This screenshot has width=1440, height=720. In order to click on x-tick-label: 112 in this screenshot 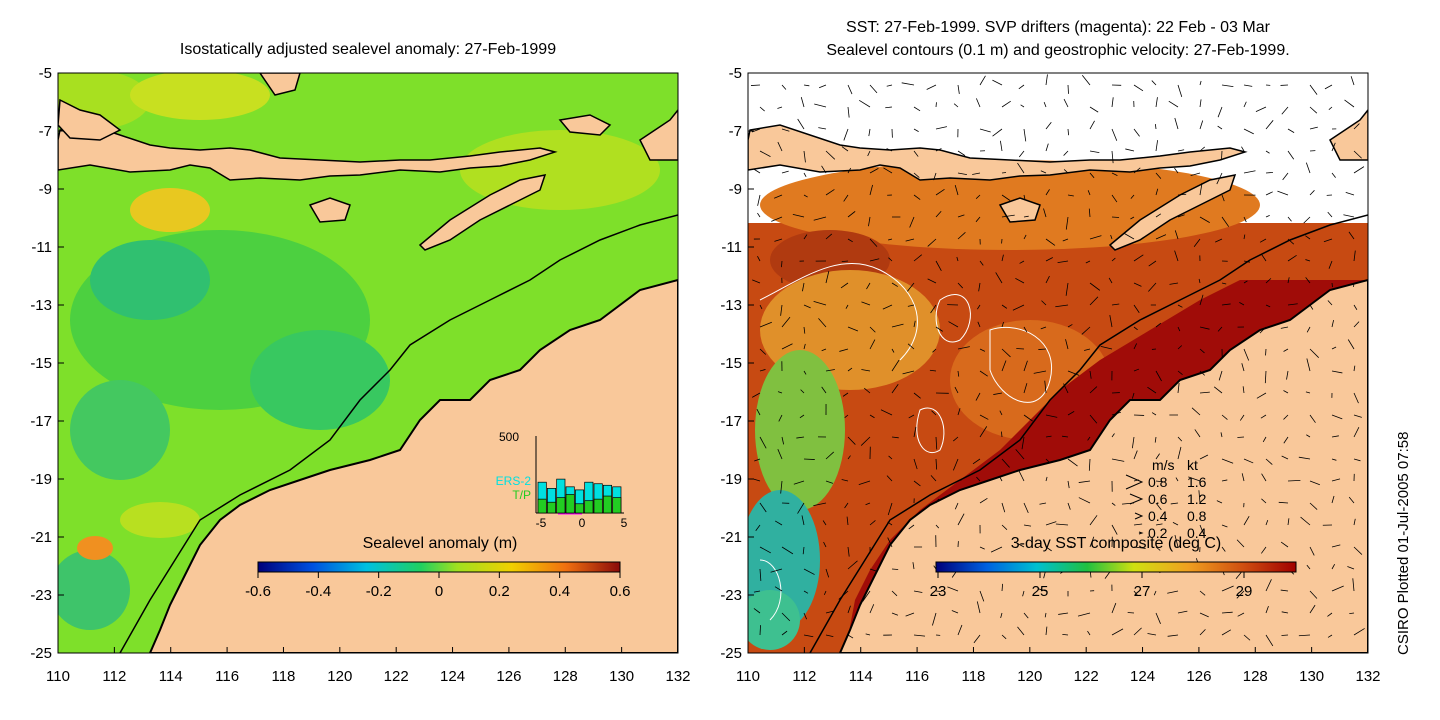, I will do `click(114, 676)`.